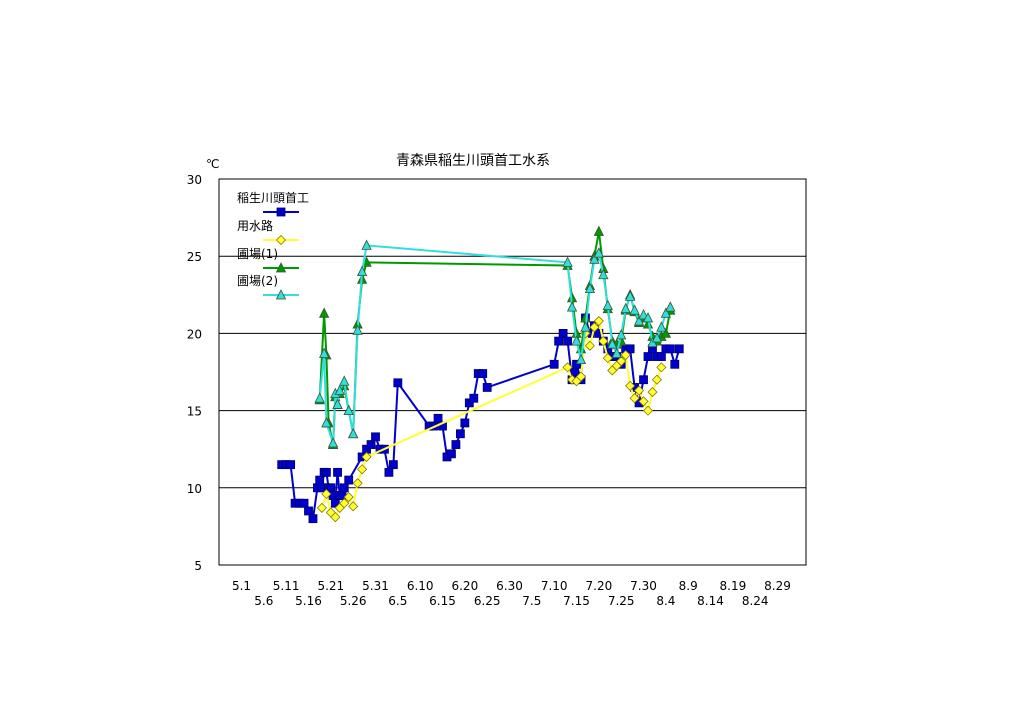 This screenshot has height=724, width=1024. What do you see at coordinates (255, 225) in the screenshot?
I see `legend-label: 用水路` at bounding box center [255, 225].